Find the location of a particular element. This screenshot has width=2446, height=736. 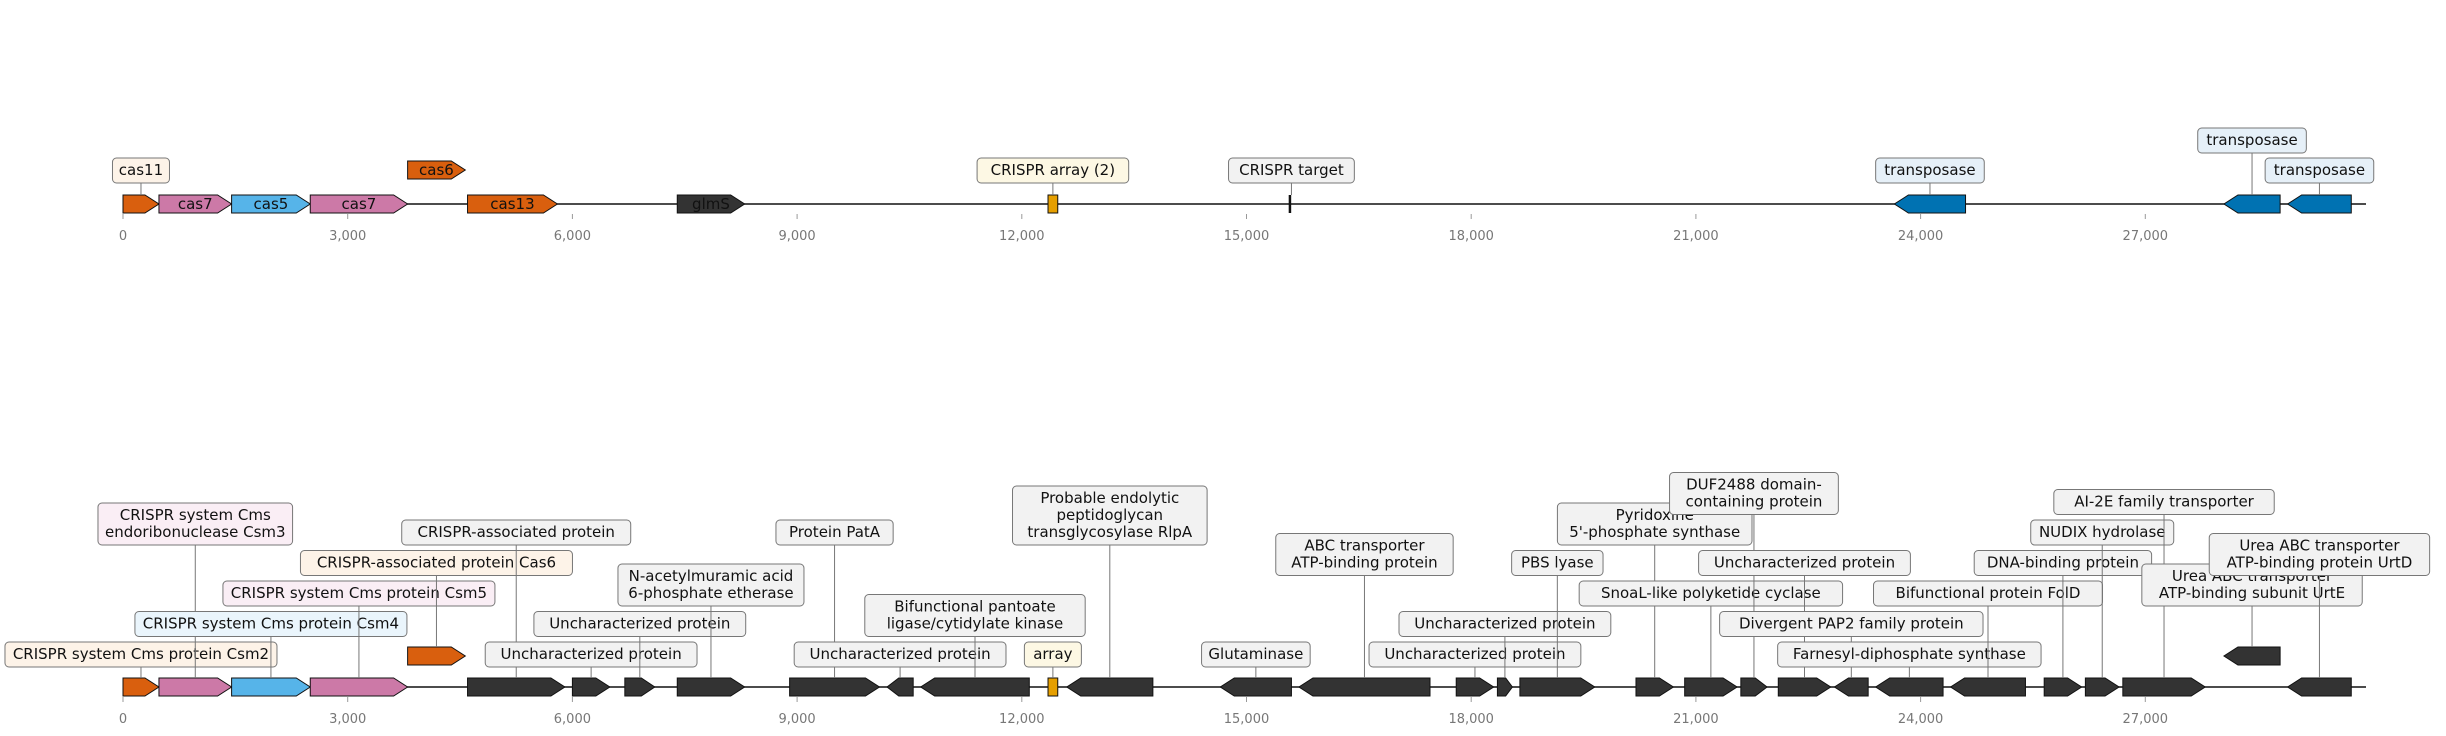

feature-label: PBS lyase is located at coordinates (1557, 563).